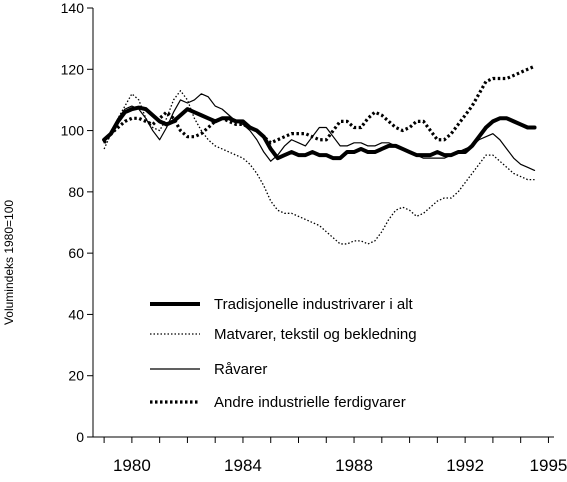 The image size is (567, 482). Describe the element at coordinates (132, 465) in the screenshot. I see `x-tick-label: 1980` at that location.